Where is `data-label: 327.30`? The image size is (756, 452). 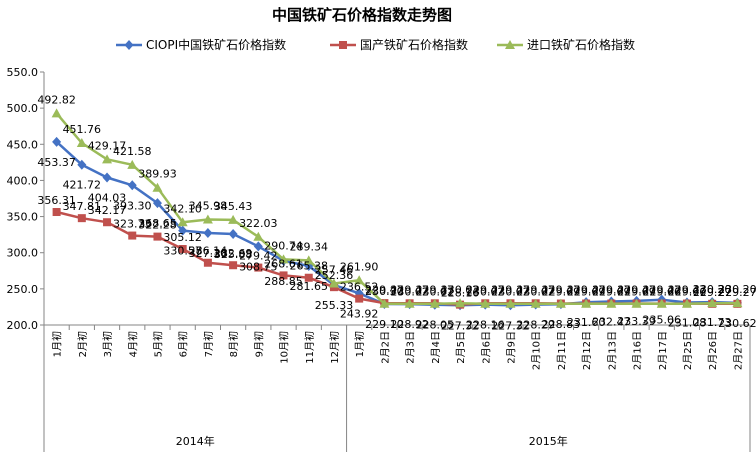
data-label: 327.30 is located at coordinates (208, 253).